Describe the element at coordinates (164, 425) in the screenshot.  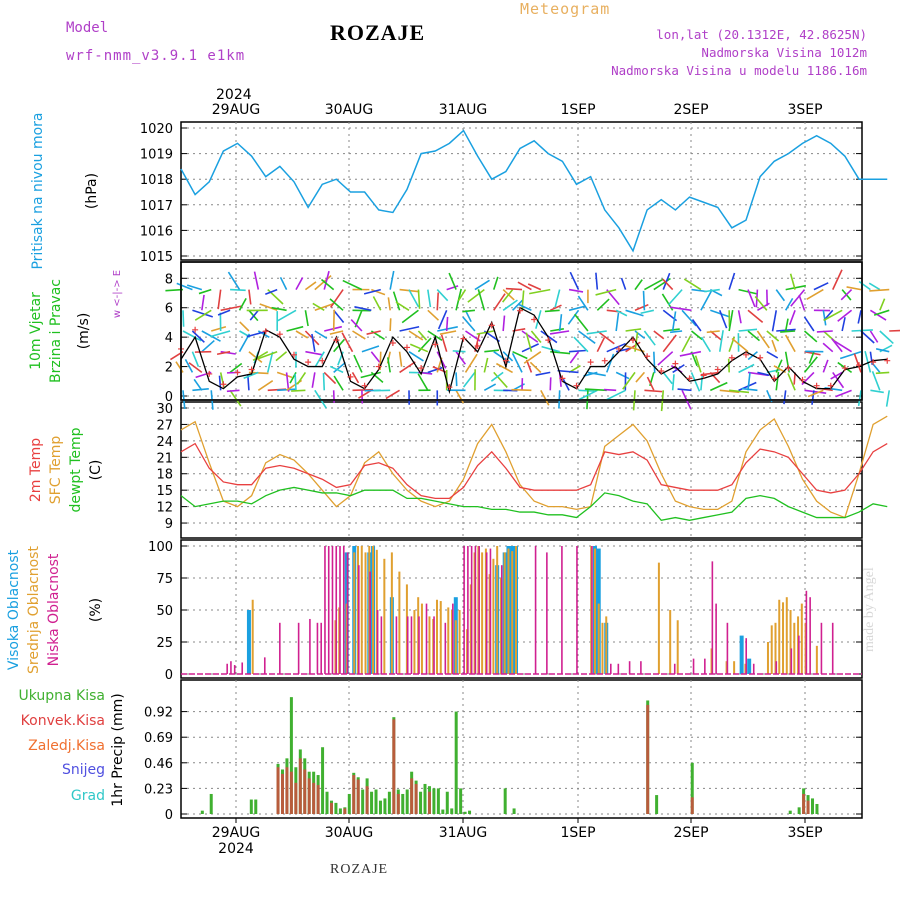
I see `ytick-label: 27` at that location.